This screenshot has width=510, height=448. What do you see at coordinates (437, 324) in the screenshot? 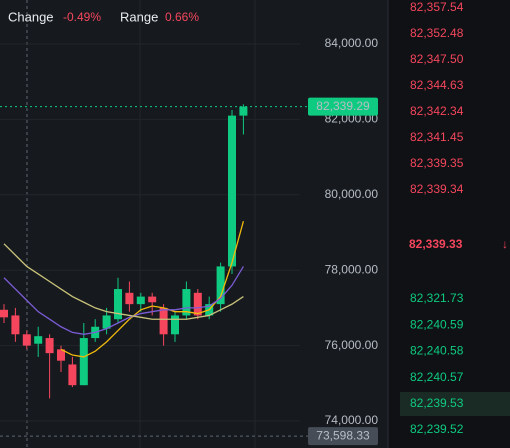
I see `bid-price: 82,240.59` at bounding box center [437, 324].